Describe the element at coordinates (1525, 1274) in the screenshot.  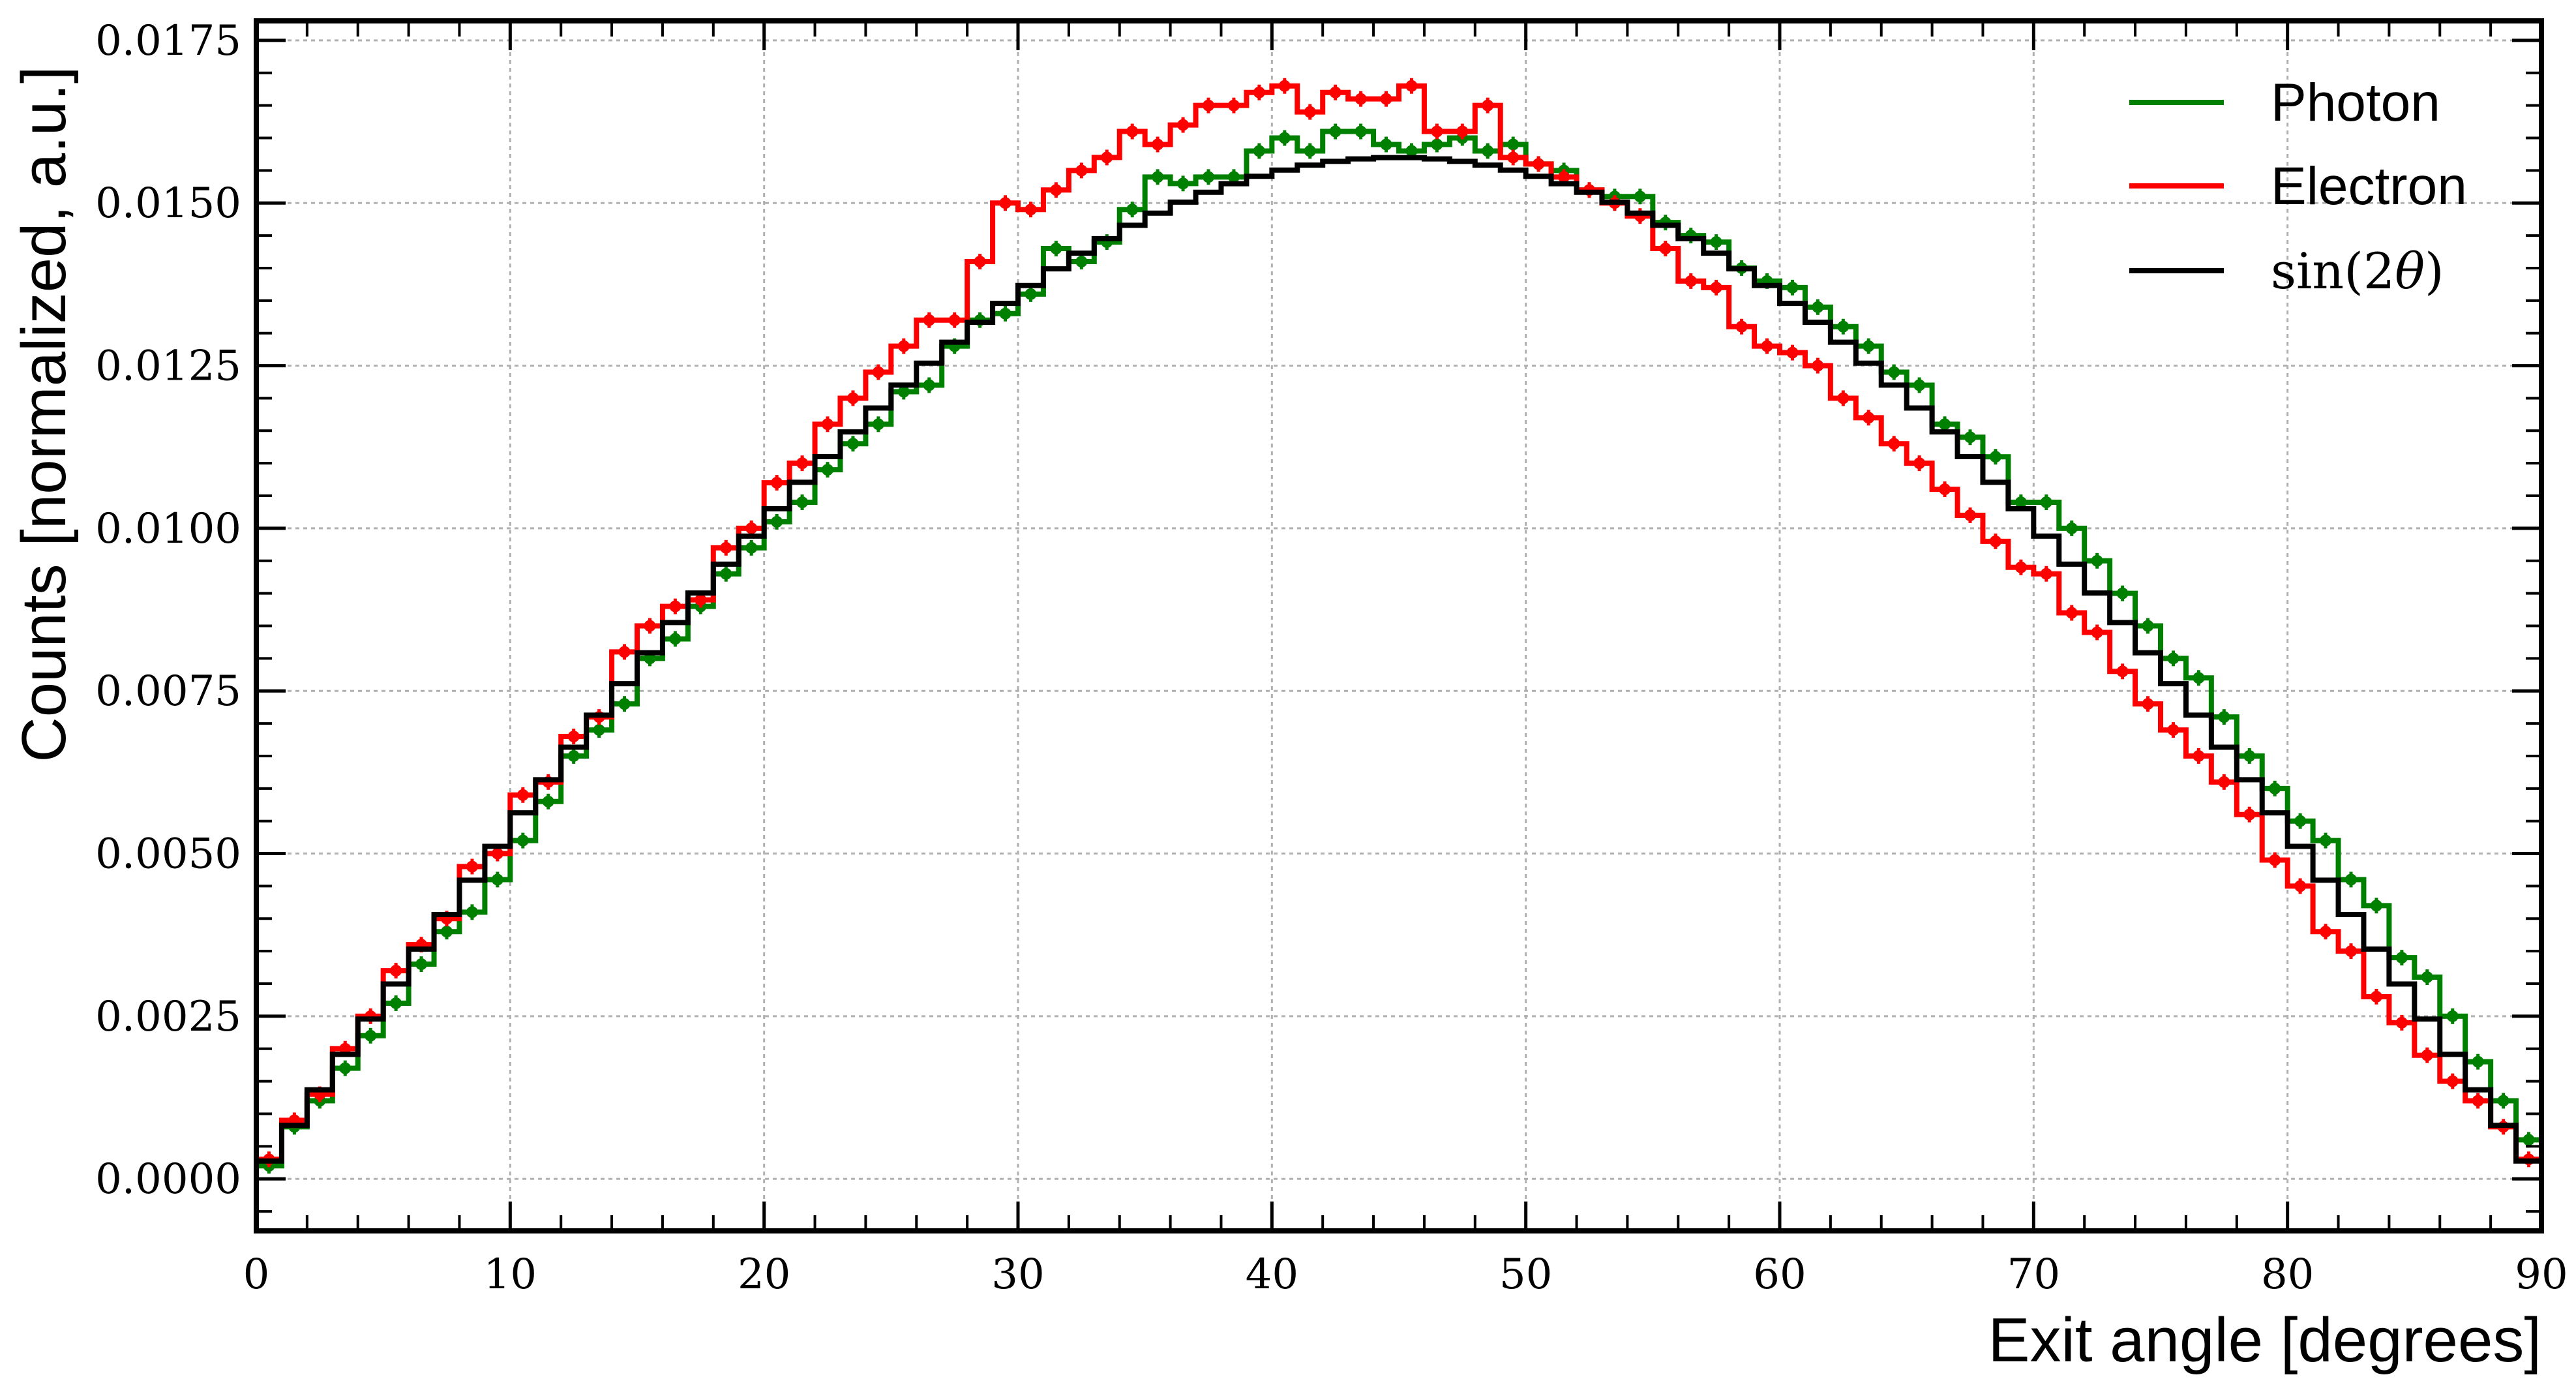
I see `x-tick-label: 50` at that location.